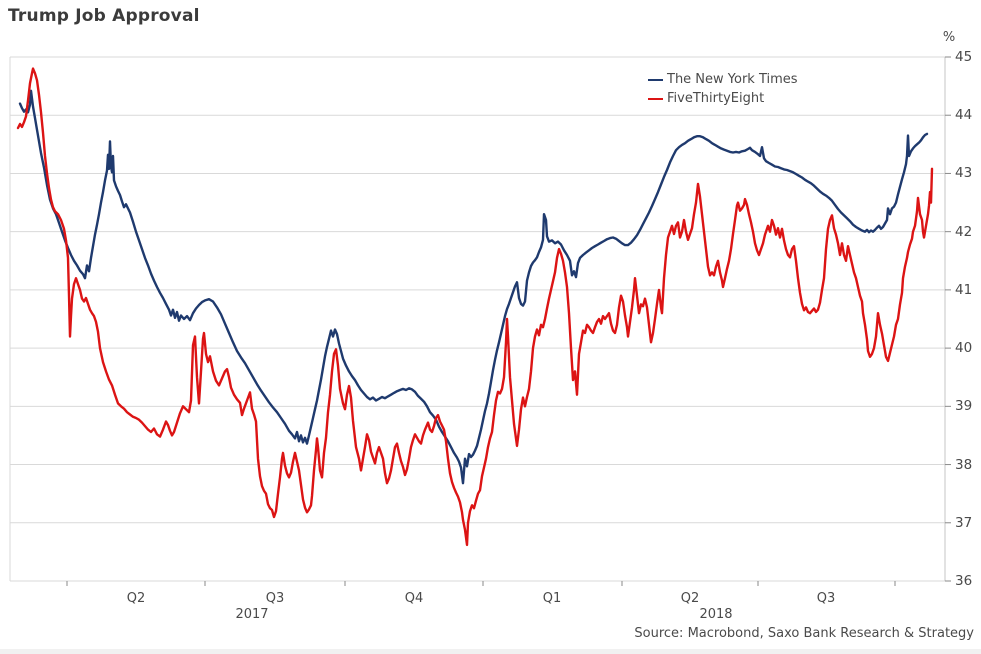 This screenshot has width=981, height=654. What do you see at coordinates (104, 16) in the screenshot?
I see `page-title: Trump Job Approval` at bounding box center [104, 16].